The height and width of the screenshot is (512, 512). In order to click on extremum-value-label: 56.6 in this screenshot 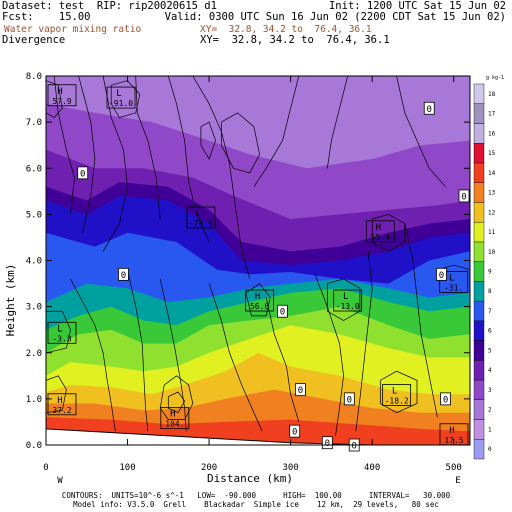, I will do `click(259, 306)`.